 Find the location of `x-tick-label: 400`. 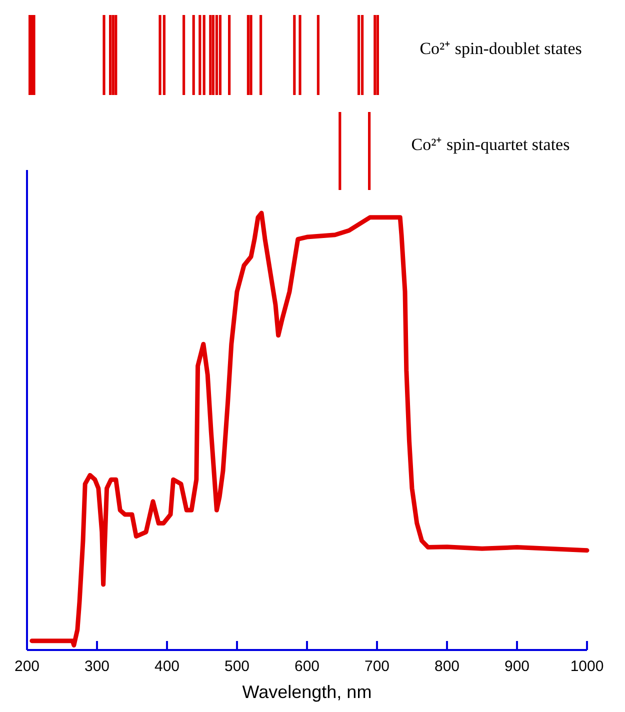

x-tick-label: 400 is located at coordinates (167, 666).